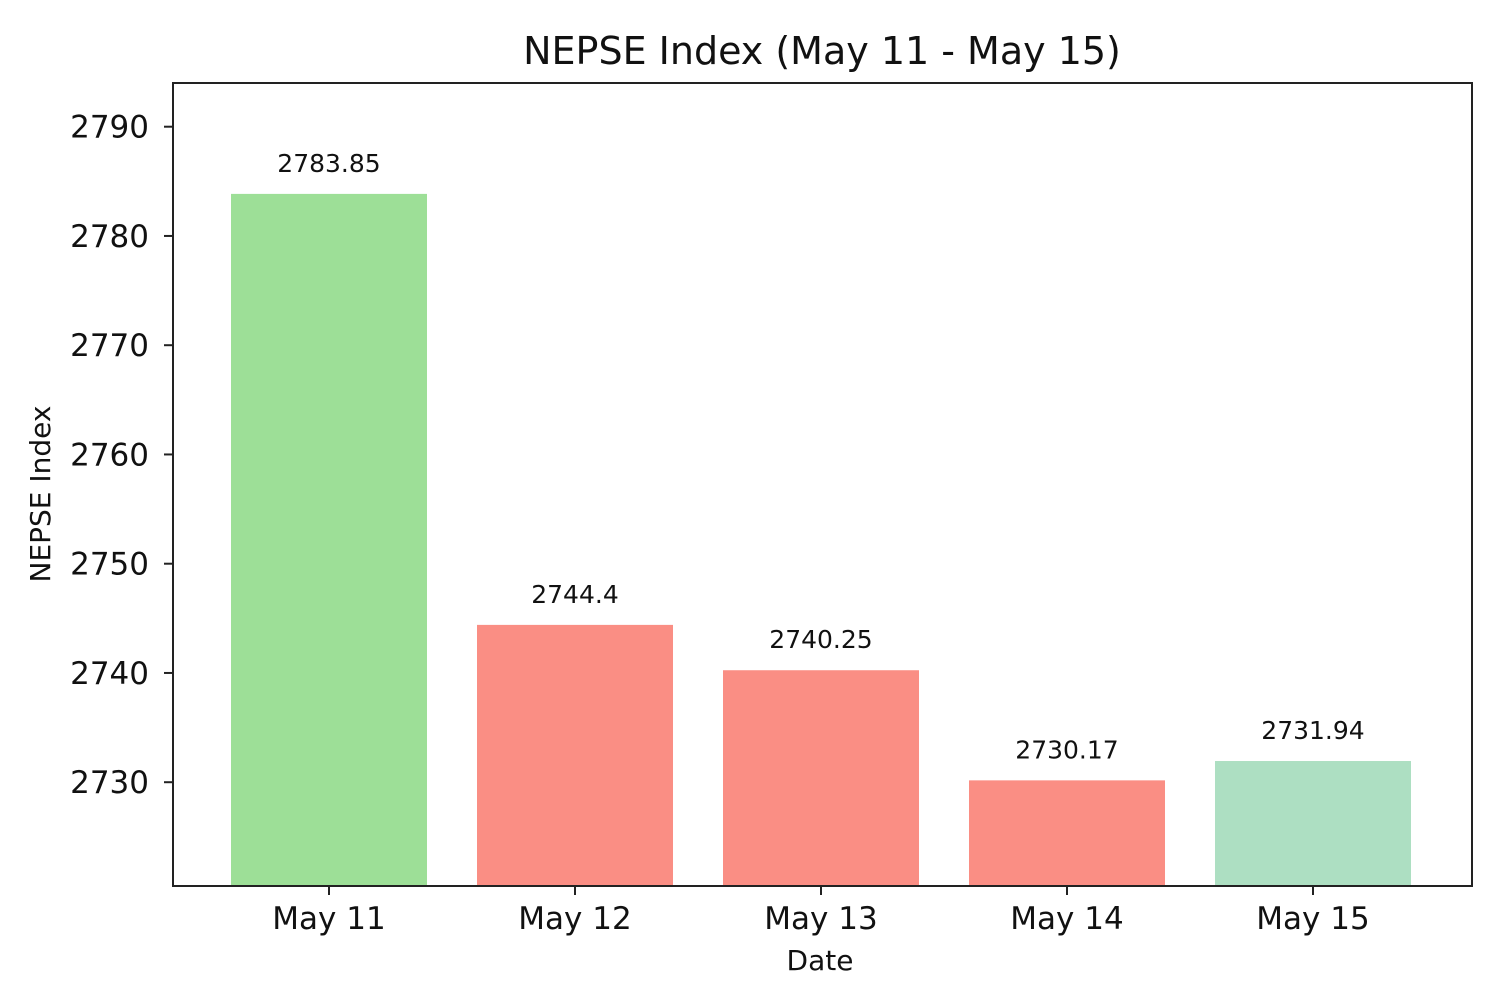 Image resolution: width=1500 pixels, height=1006 pixels. What do you see at coordinates (822, 51) in the screenshot?
I see `chart-title: NEPSE Index (May 11 - May 15)` at bounding box center [822, 51].